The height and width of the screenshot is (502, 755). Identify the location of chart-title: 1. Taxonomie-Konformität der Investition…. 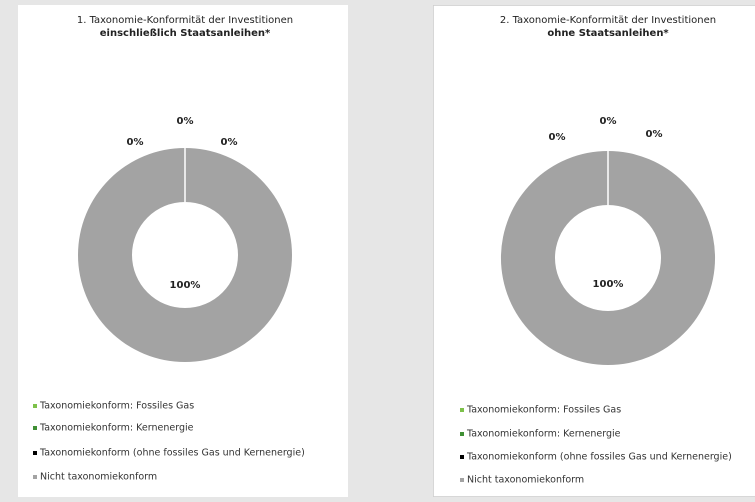
(185, 20).